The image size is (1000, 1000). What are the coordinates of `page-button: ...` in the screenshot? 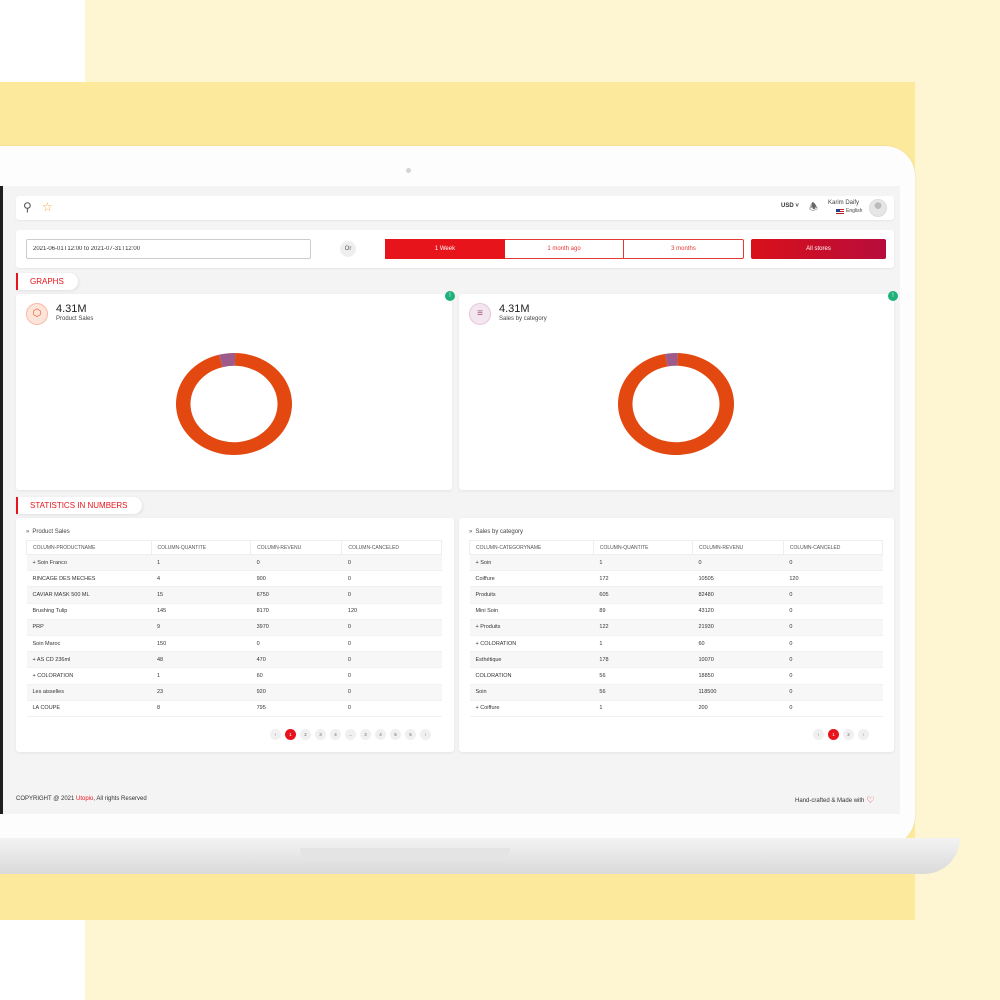 It's located at (350, 734).